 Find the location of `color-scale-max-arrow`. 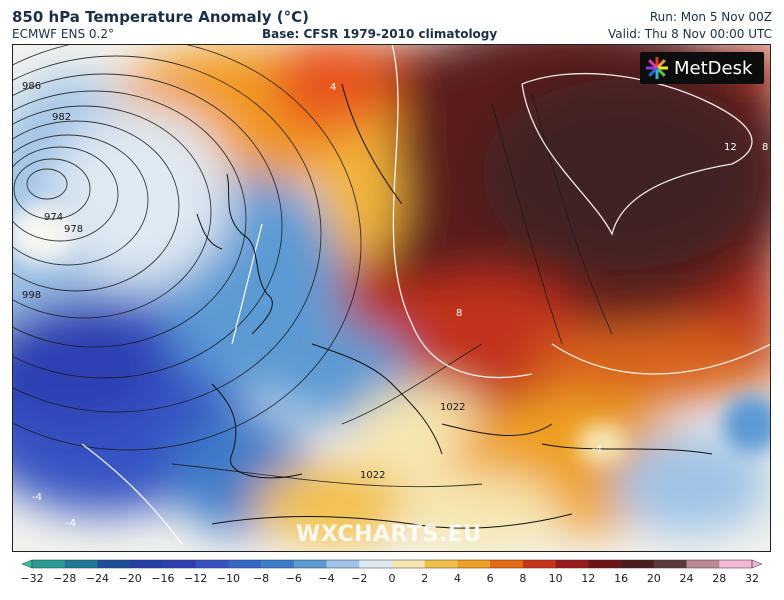

color-scale-max-arrow is located at coordinates (757, 564).